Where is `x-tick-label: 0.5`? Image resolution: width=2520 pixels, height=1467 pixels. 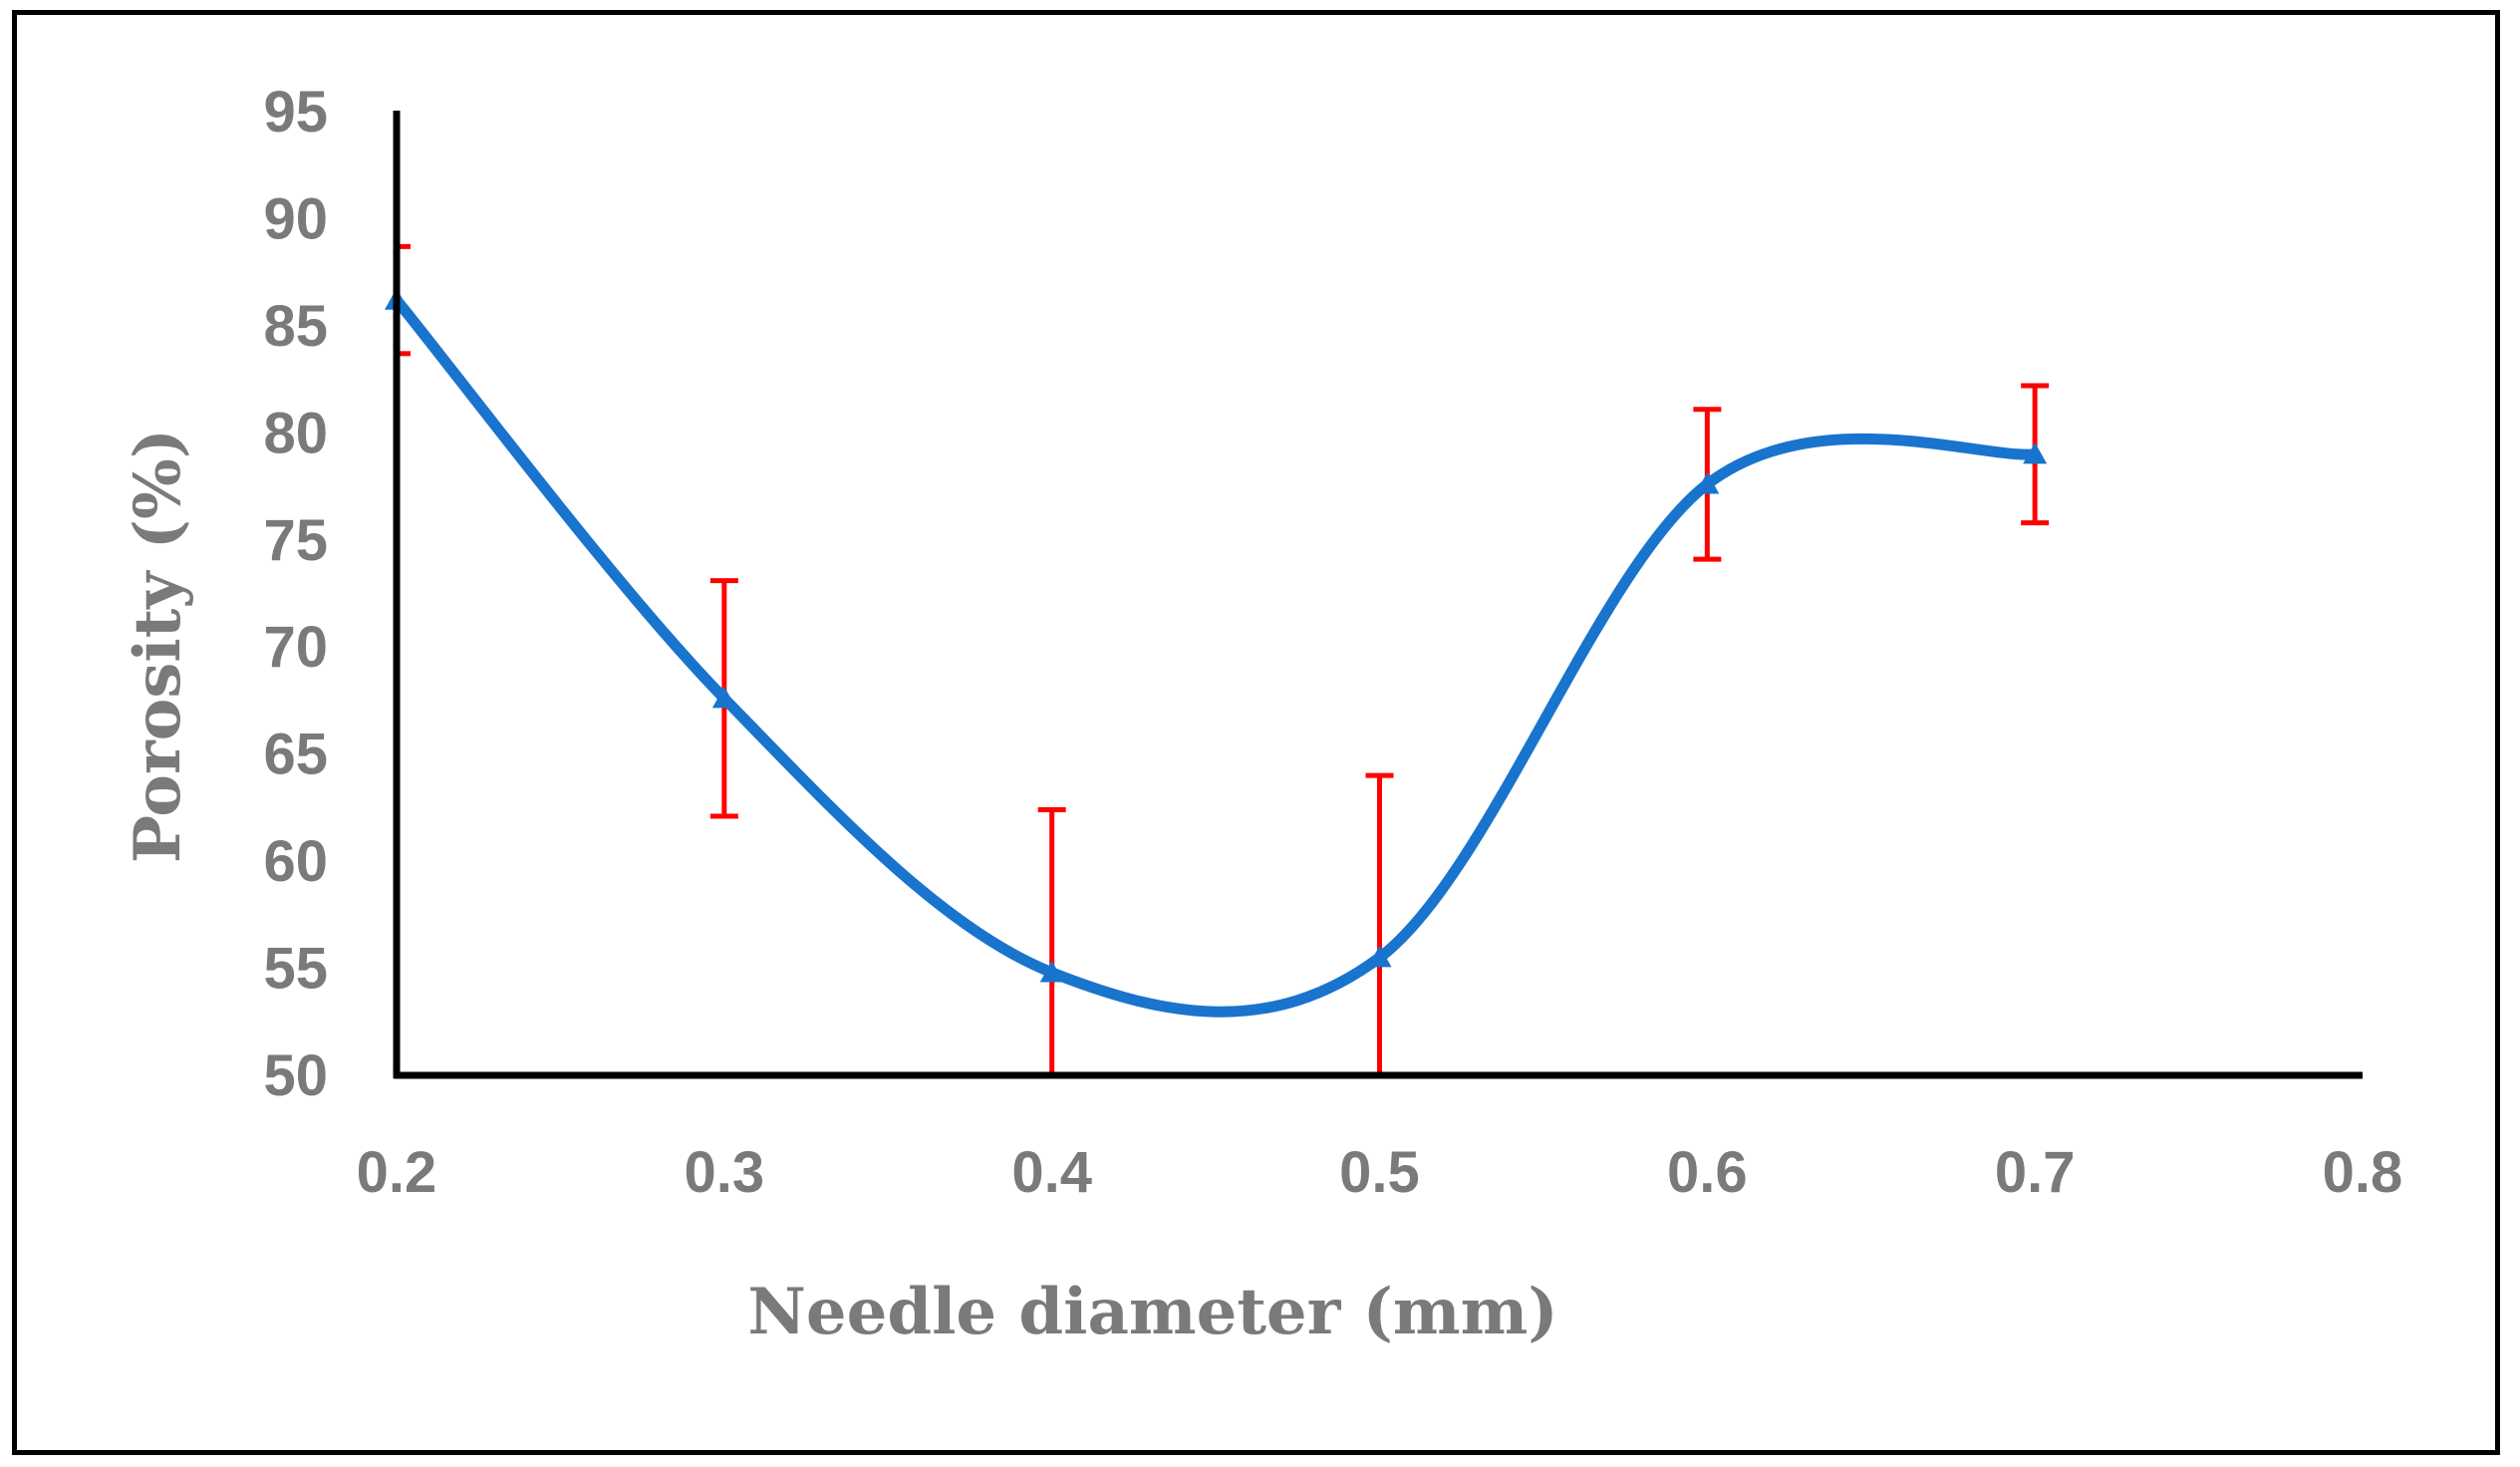
x-tick-label: 0.5 is located at coordinates (1379, 1172).